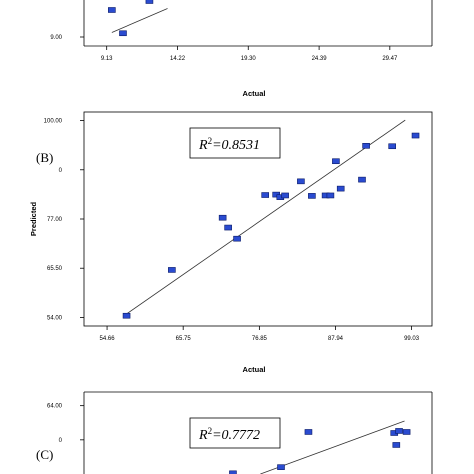 Image resolution: width=474 pixels, height=474 pixels. What do you see at coordinates (412, 339) in the screenshot?
I see `x-tick-label: 99.03` at bounding box center [412, 339].